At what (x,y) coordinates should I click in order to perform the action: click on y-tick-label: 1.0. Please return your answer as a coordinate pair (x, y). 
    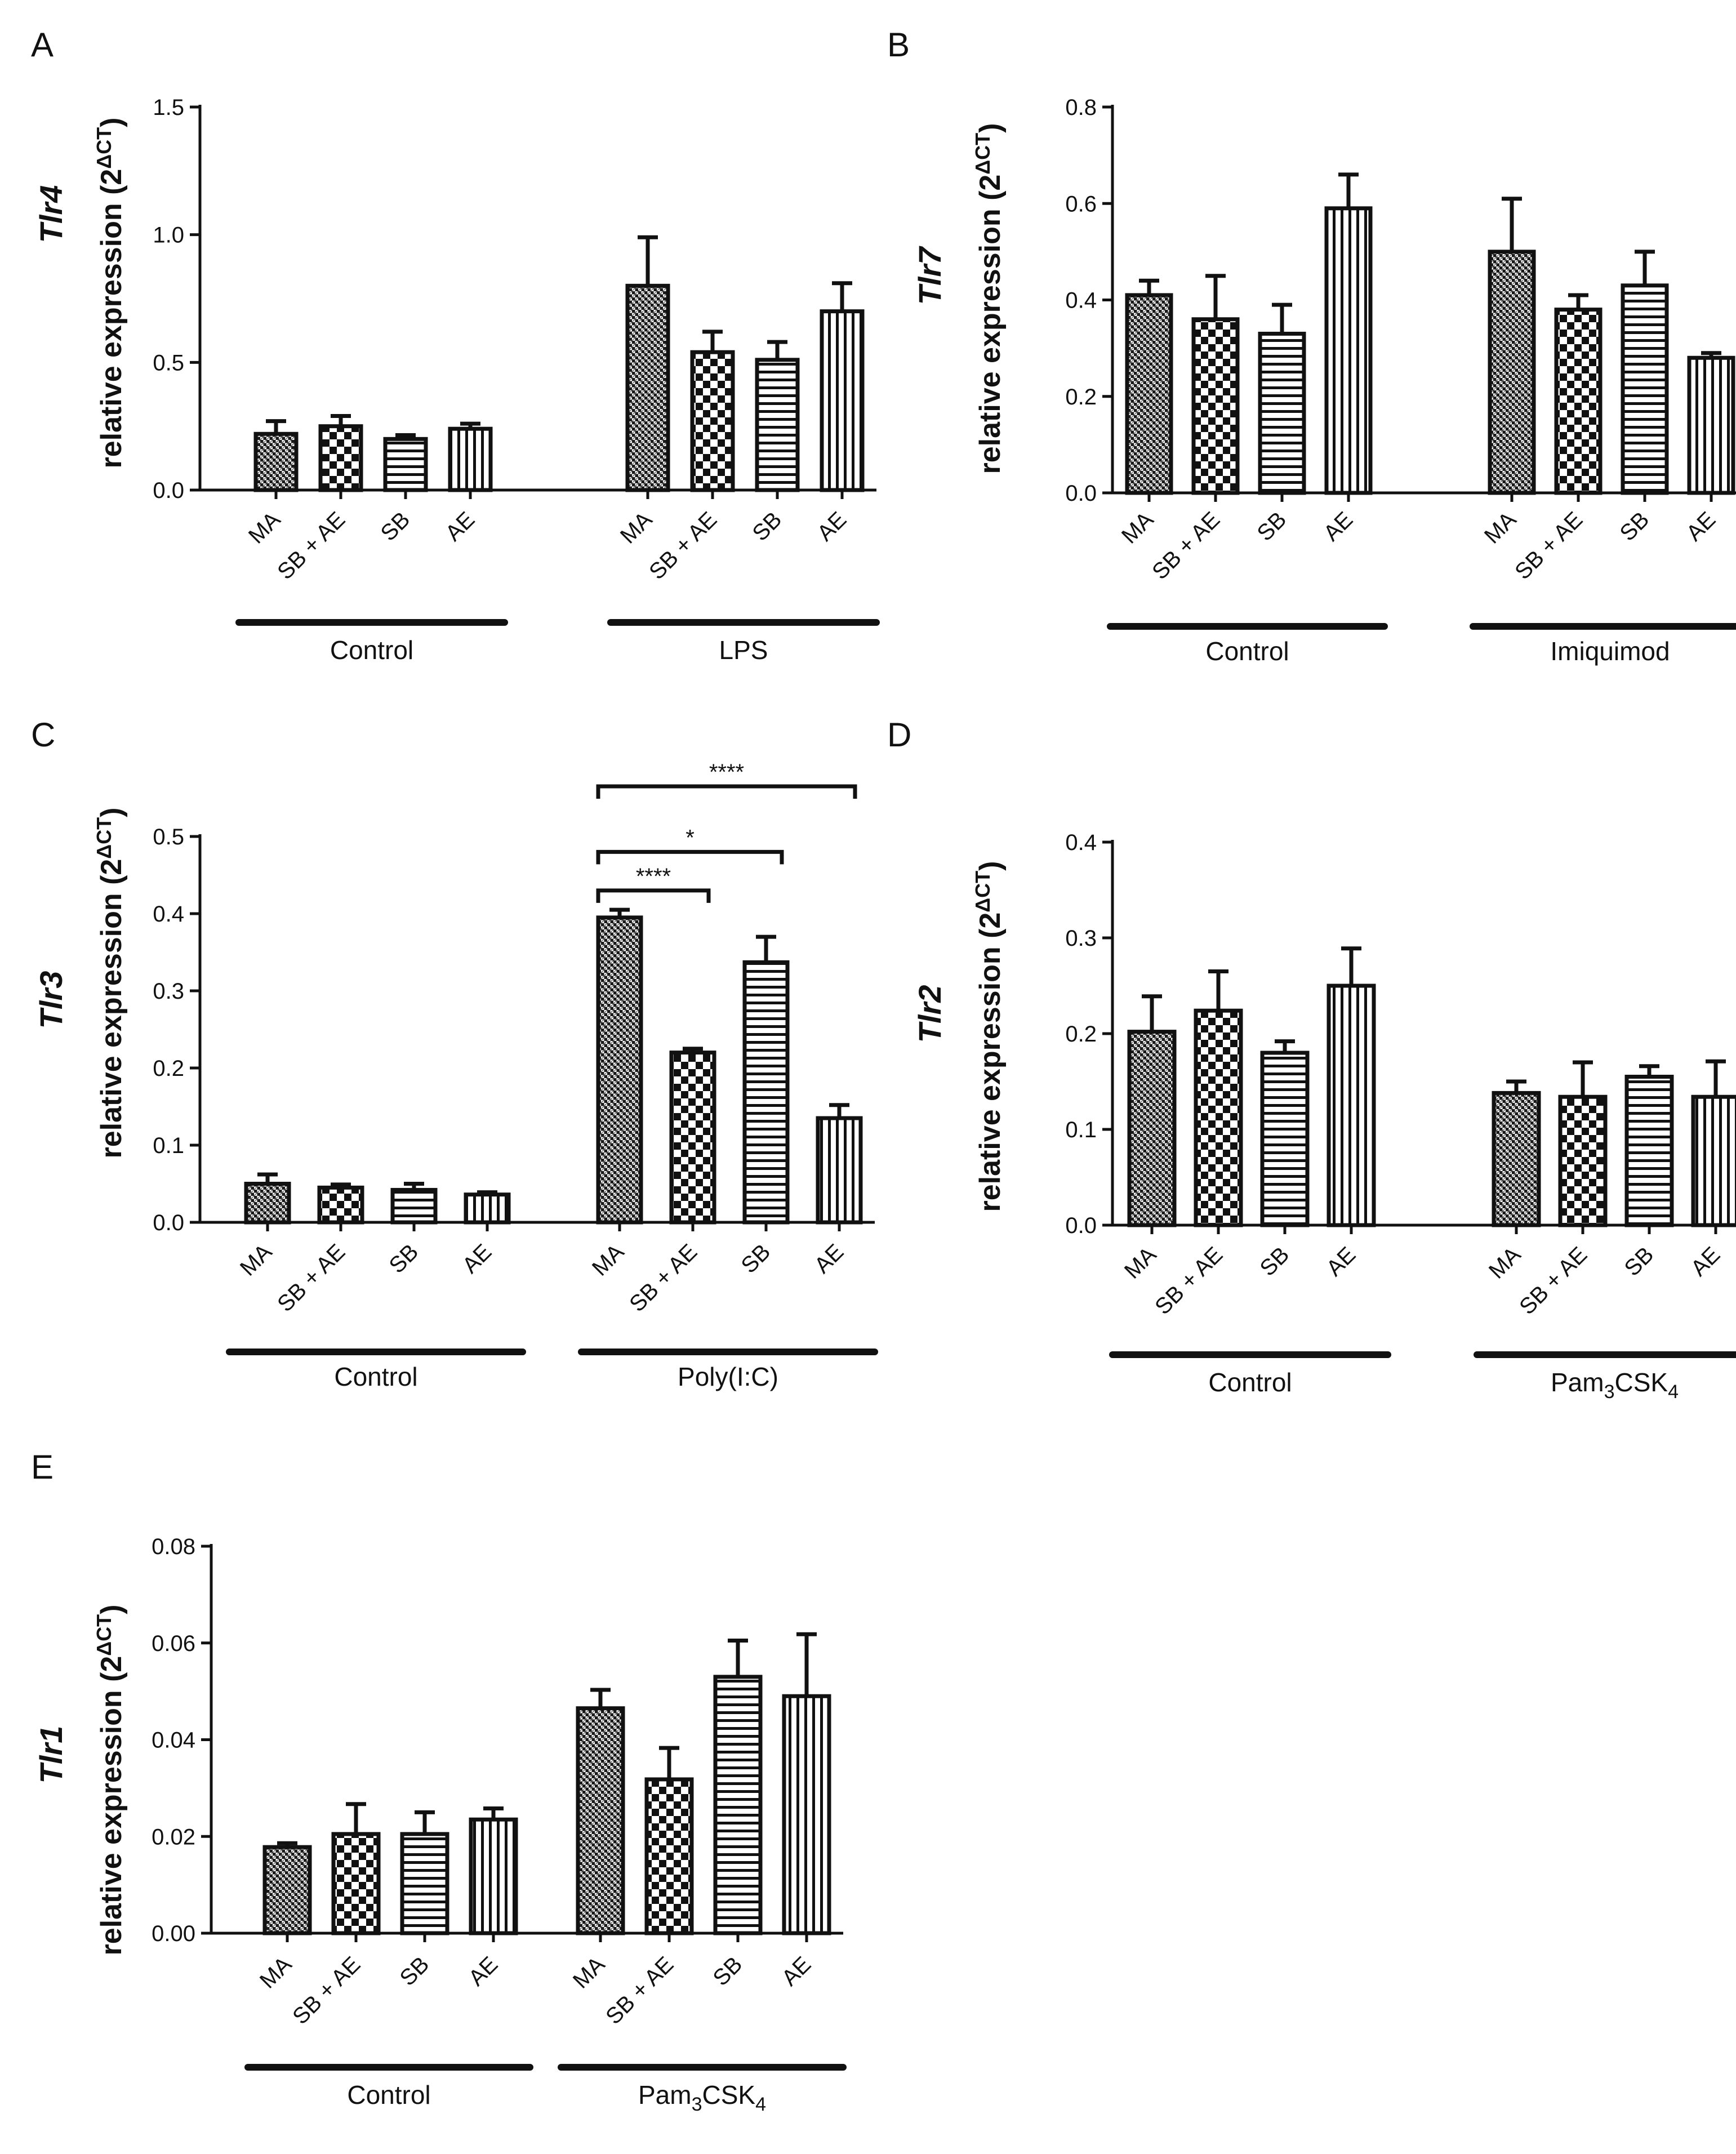
    Looking at the image, I should click on (169, 235).